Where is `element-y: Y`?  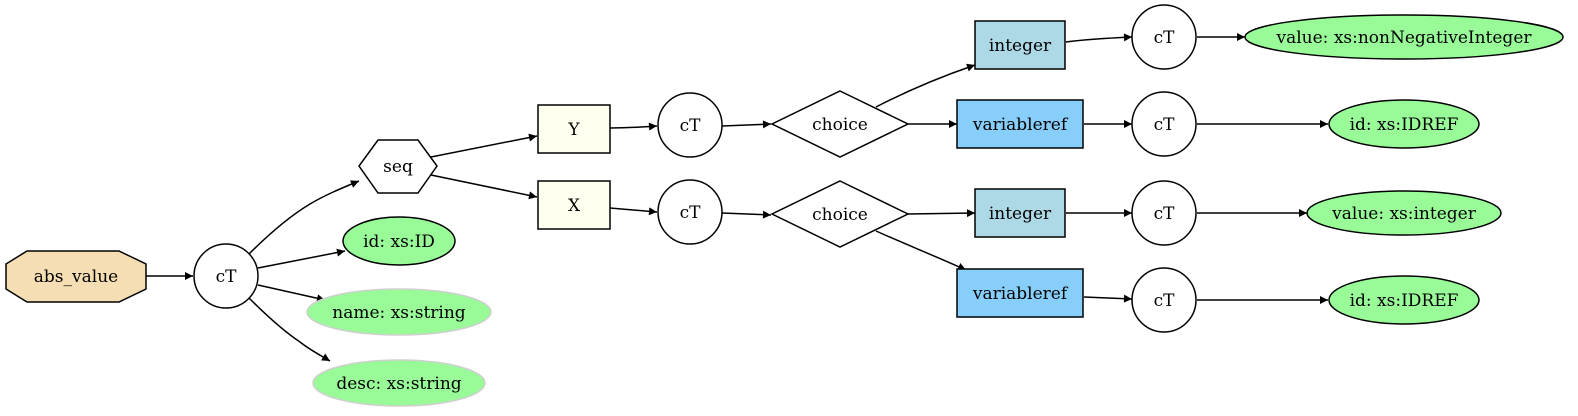
element-y: Y is located at coordinates (574, 129).